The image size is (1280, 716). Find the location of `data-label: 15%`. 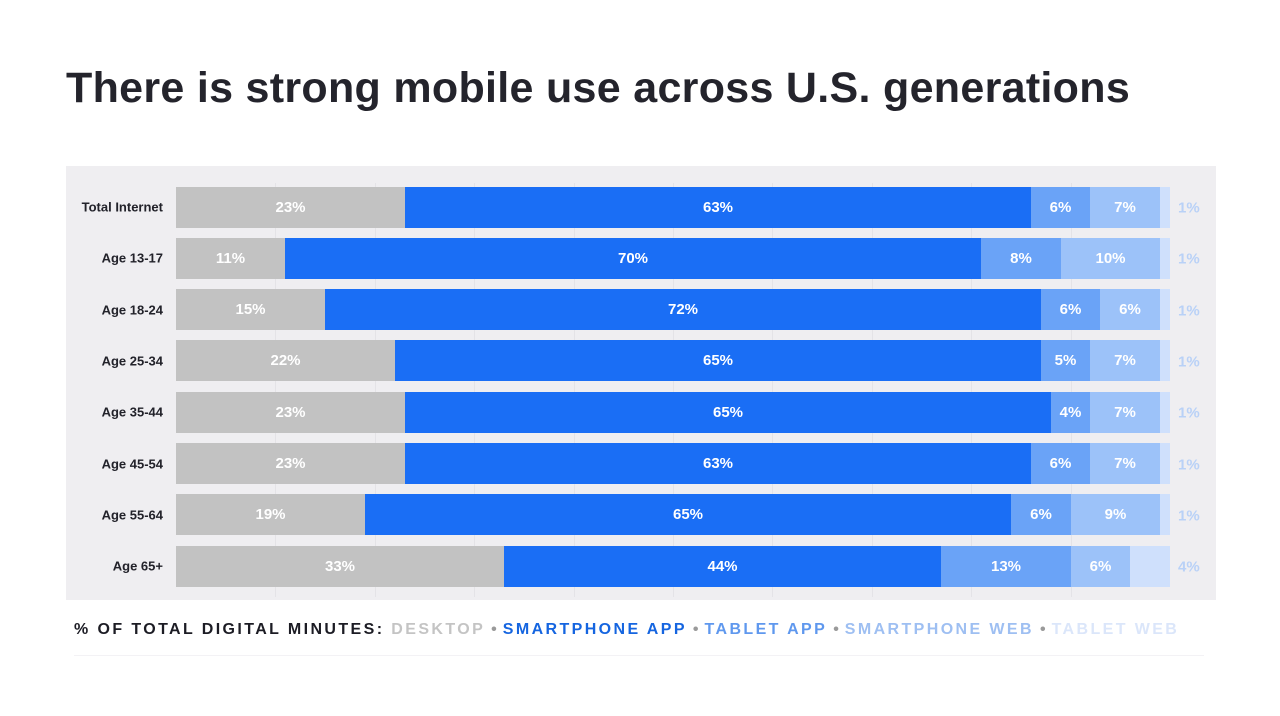

data-label: 15% is located at coordinates (250, 309).